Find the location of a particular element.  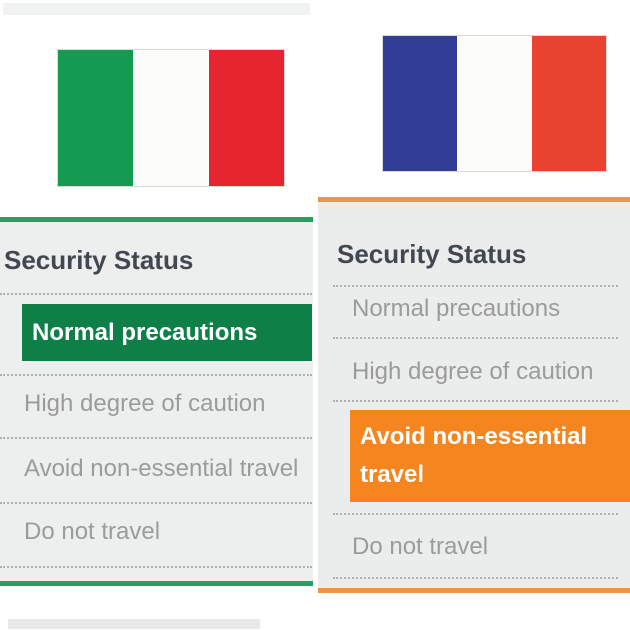

france-flag-blue-stripe is located at coordinates (420, 103).